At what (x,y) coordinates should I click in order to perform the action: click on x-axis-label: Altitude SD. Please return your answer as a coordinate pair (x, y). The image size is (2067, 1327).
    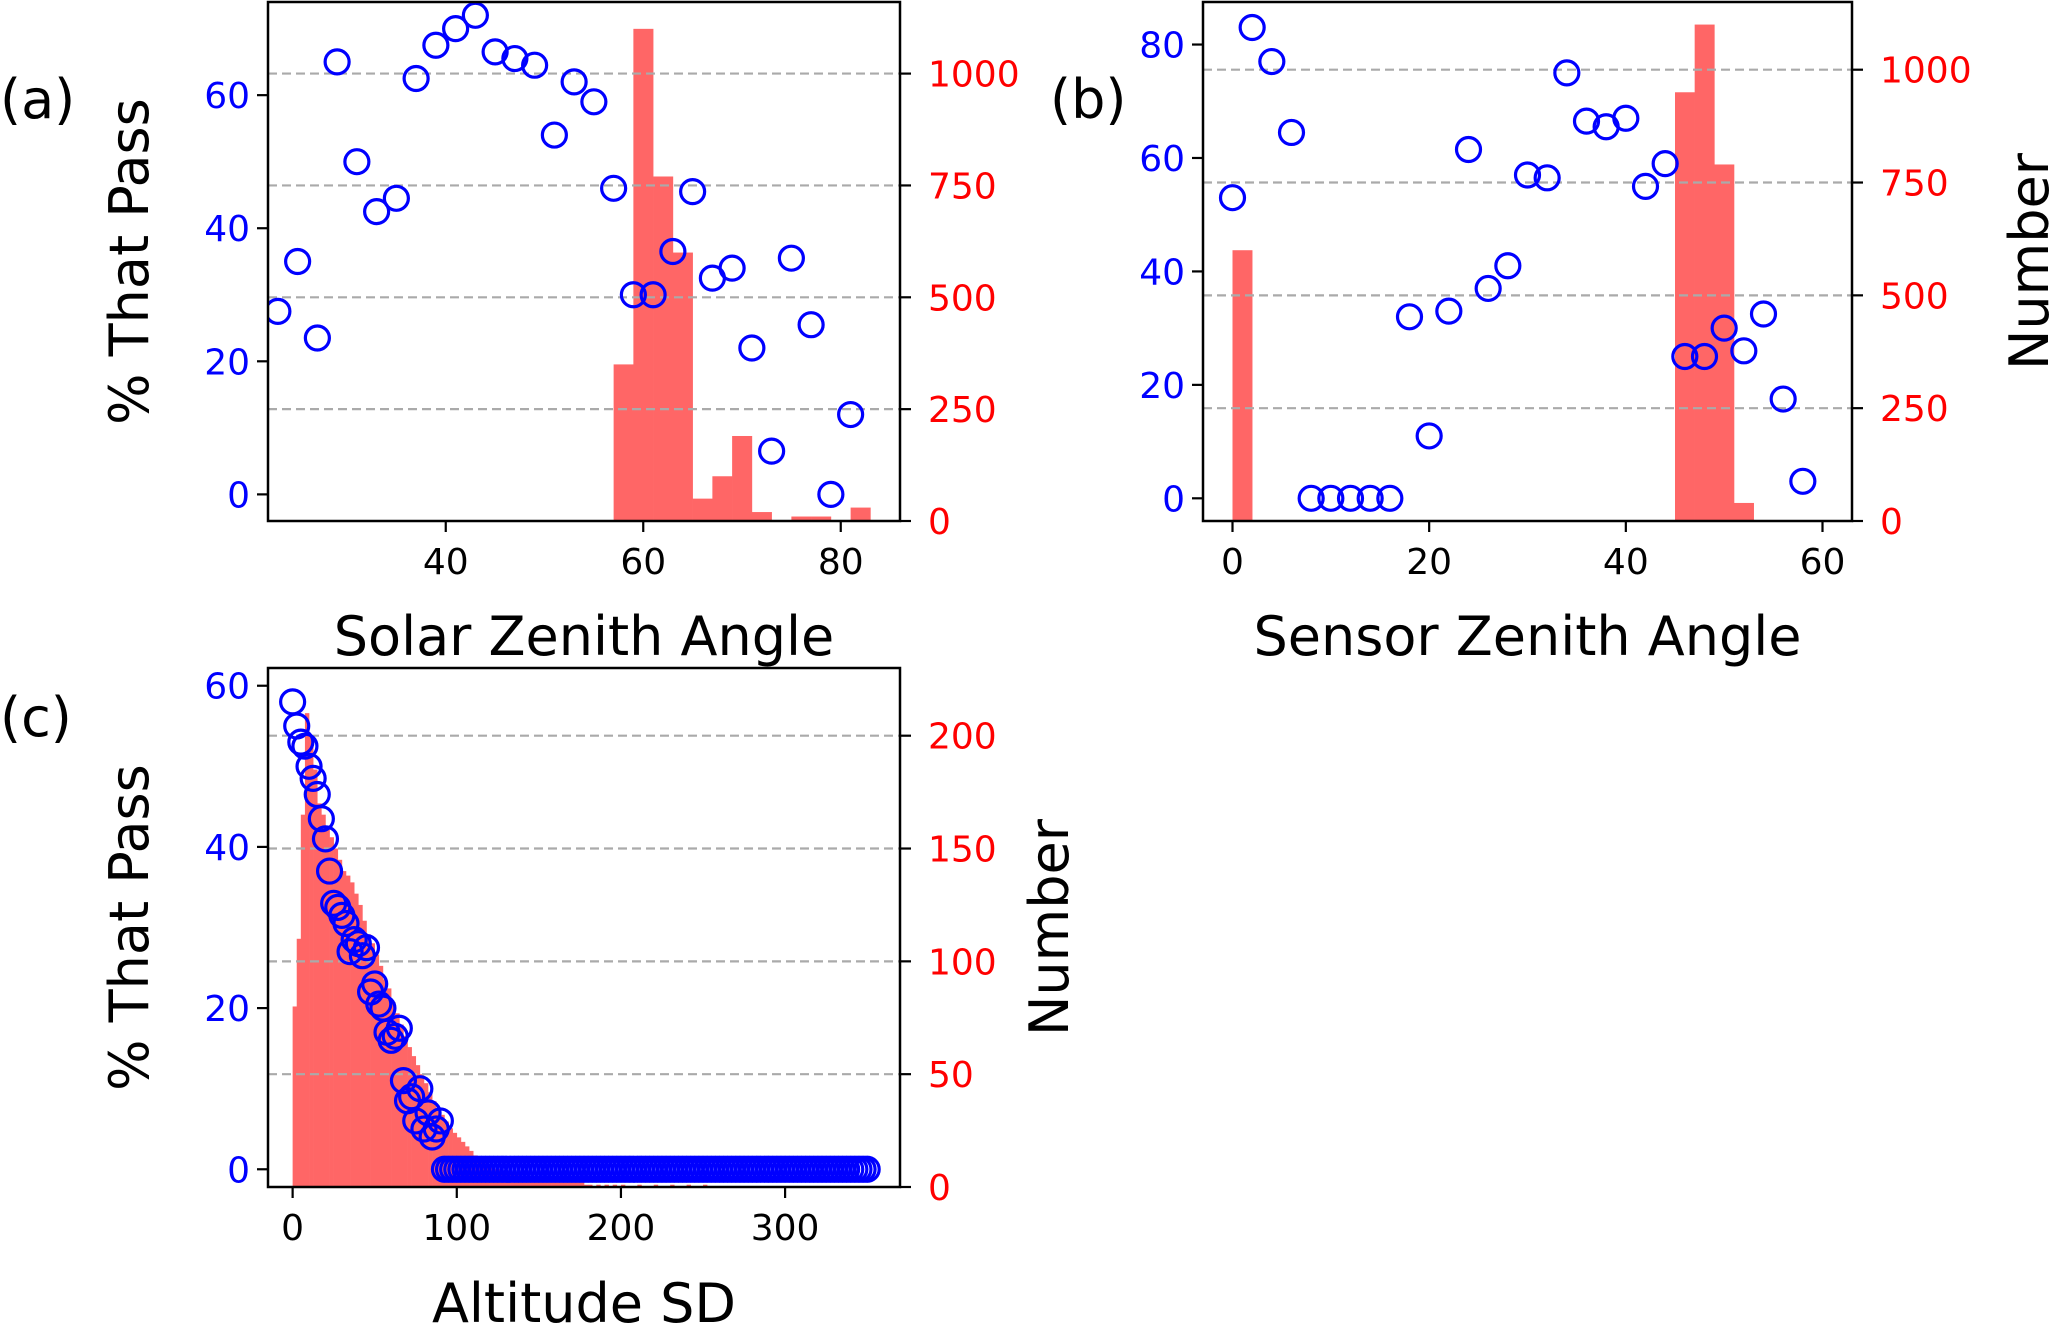
    Looking at the image, I should click on (584, 1299).